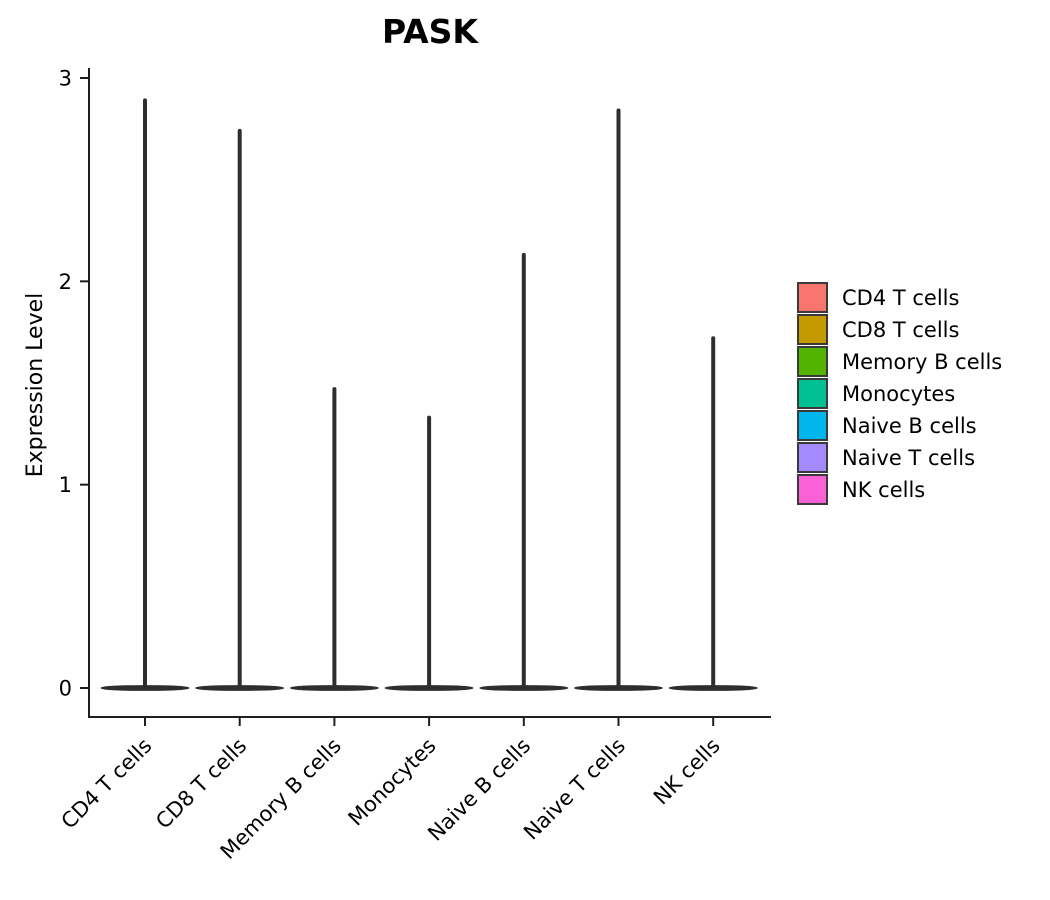 This screenshot has height=900, width=1050. Describe the element at coordinates (201, 784) in the screenshot. I see `x-category-label: CD8 T cells` at that location.